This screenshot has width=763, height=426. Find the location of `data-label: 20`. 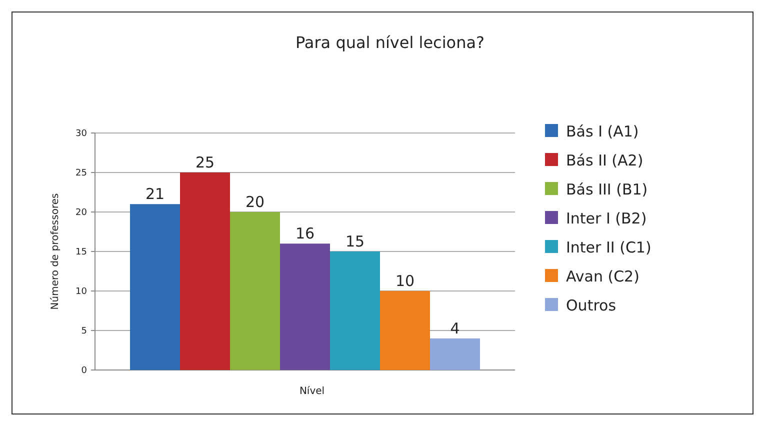

data-label: 20 is located at coordinates (255, 202).